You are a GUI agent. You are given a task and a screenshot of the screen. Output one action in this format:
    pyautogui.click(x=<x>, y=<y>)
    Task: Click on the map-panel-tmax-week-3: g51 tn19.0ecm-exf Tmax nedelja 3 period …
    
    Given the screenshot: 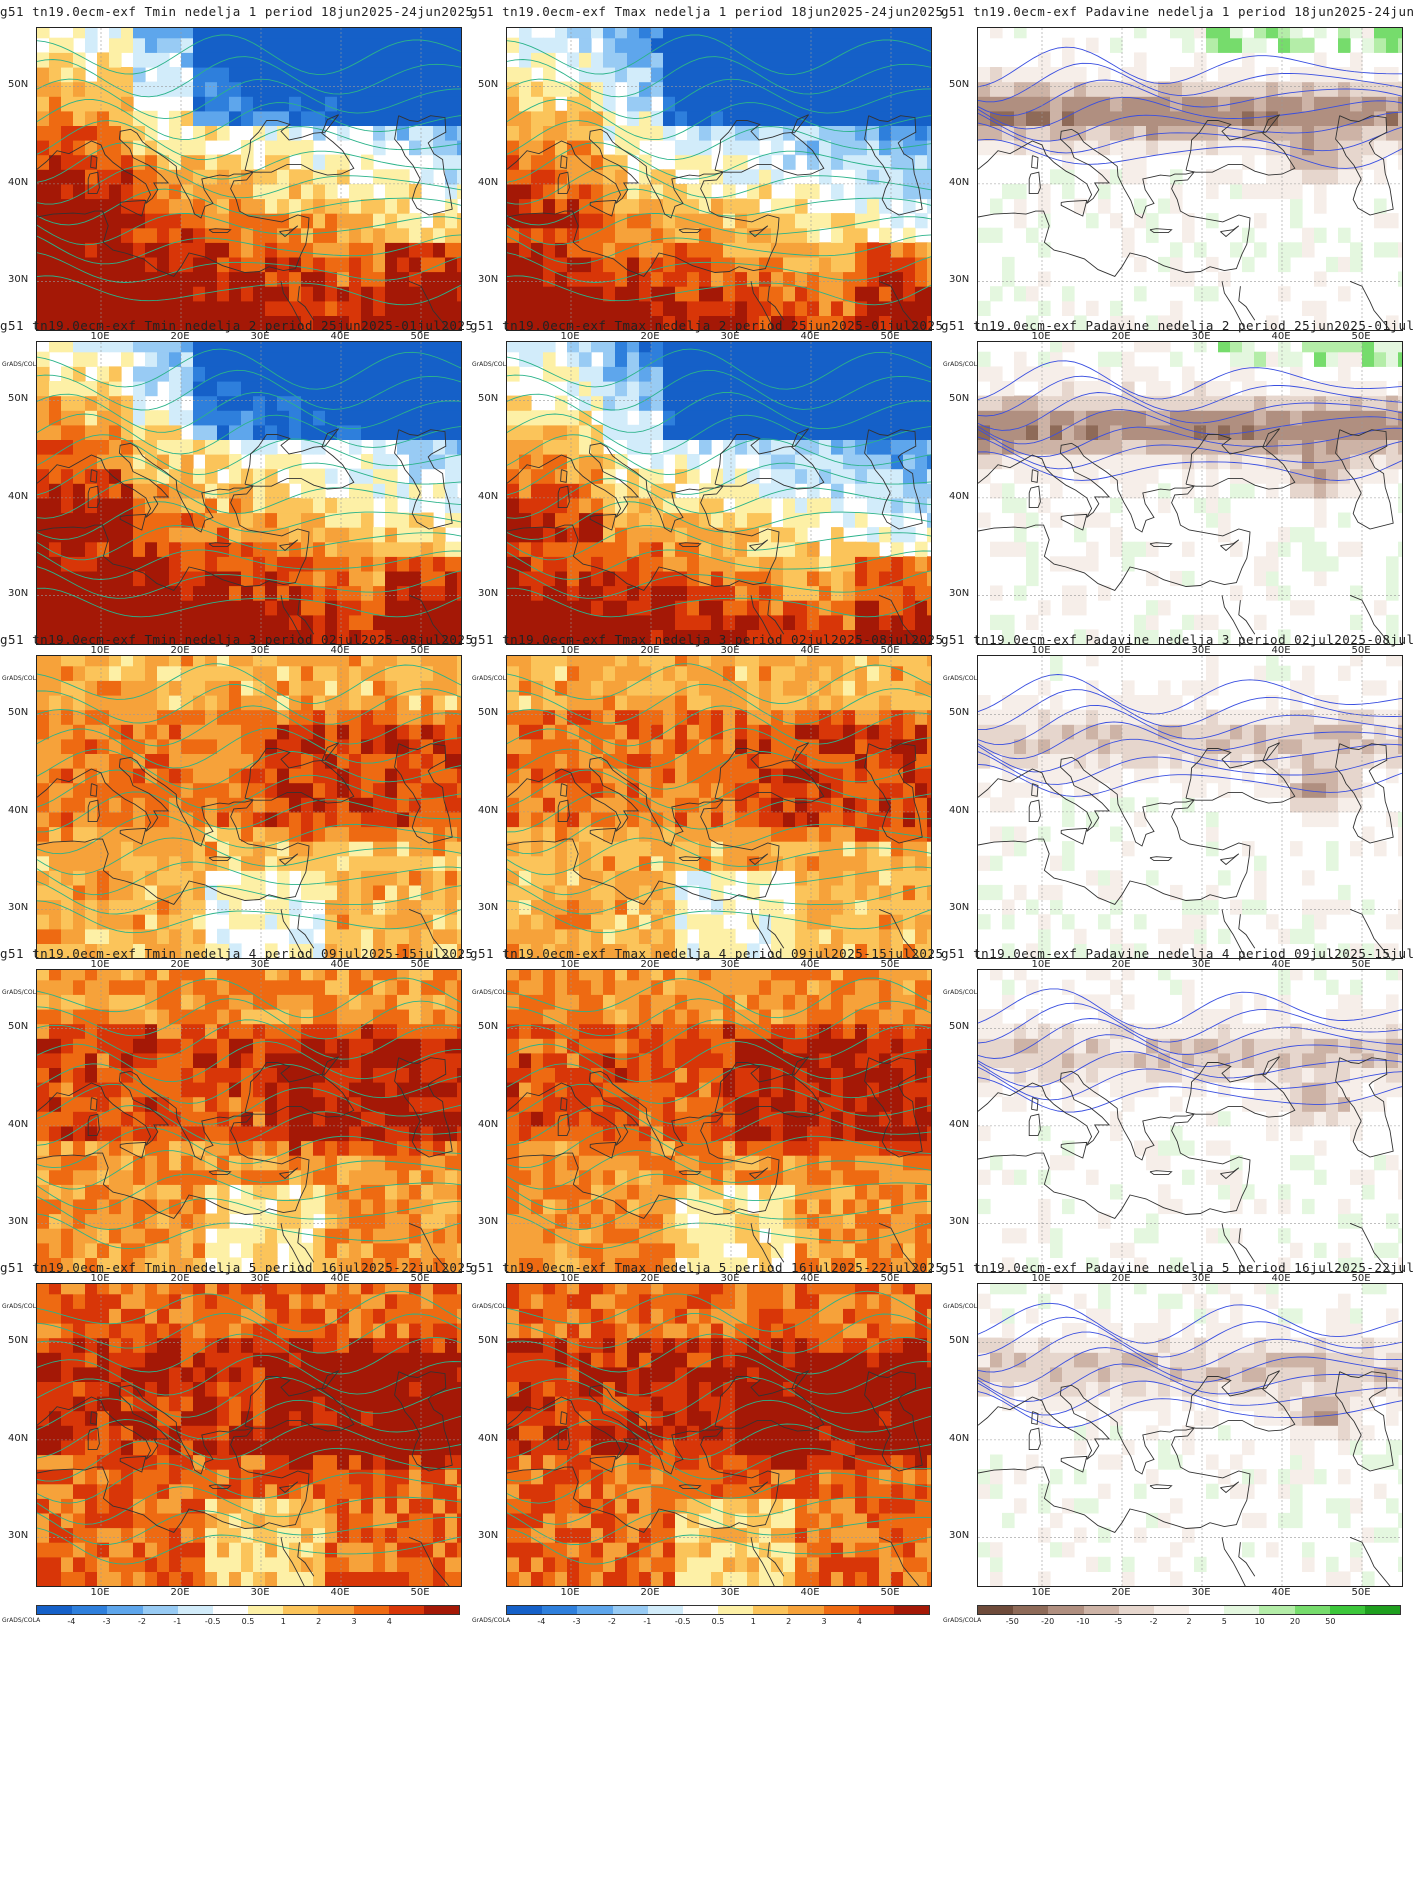 What is the action you would take?
    pyautogui.click(x=707, y=817)
    